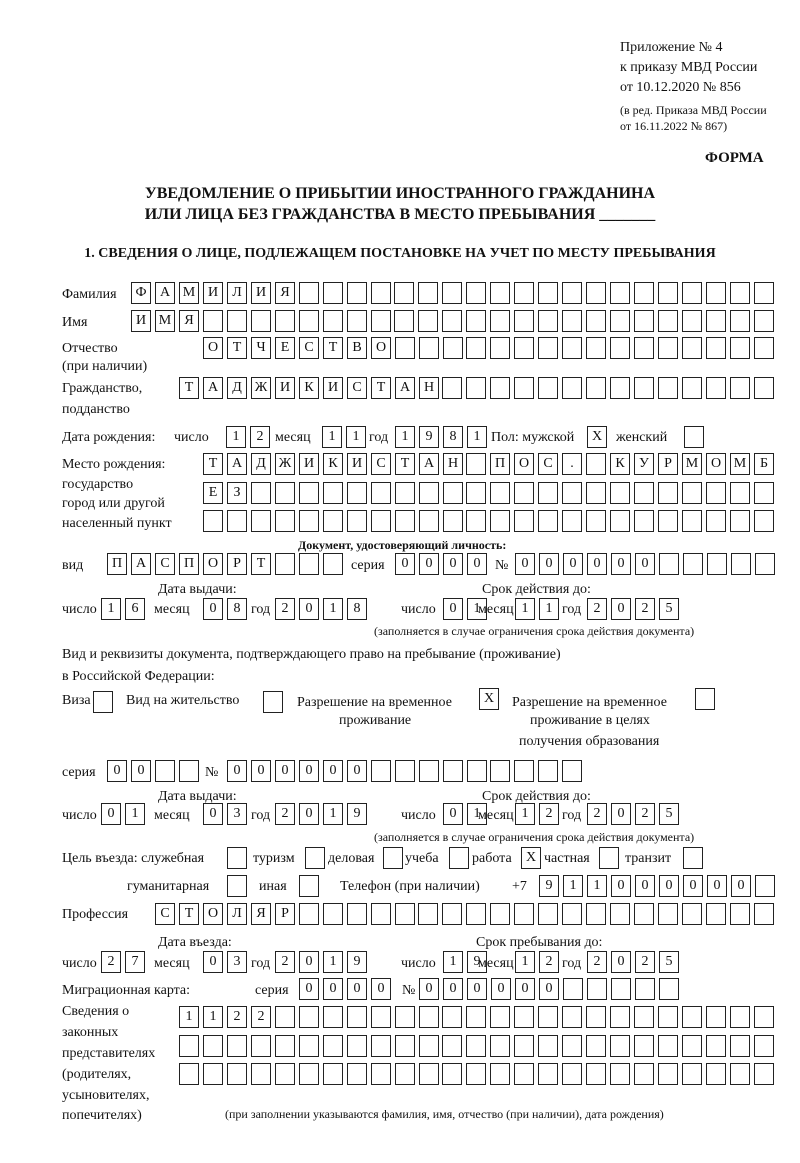 The width and height of the screenshot is (800, 1163). I want to click on char-box-pob1: К, so click(333, 464).